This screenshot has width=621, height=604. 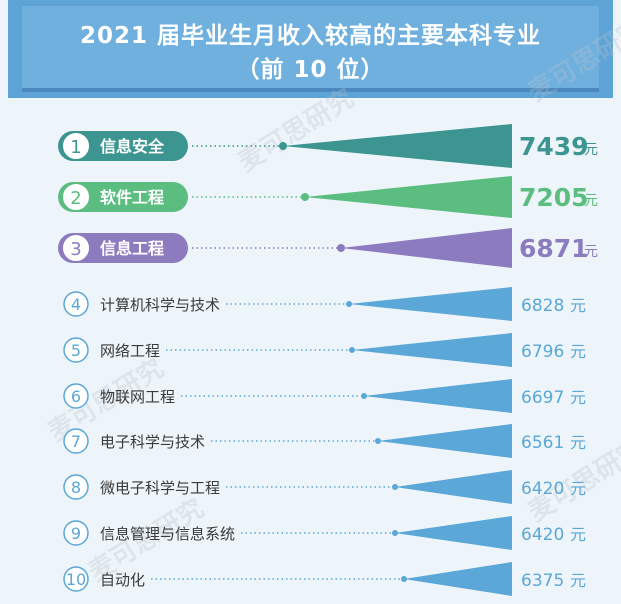 What do you see at coordinates (310, 36) in the screenshot?
I see `chart-title: 2021 届毕业生月收入较高的主要本科专业` at bounding box center [310, 36].